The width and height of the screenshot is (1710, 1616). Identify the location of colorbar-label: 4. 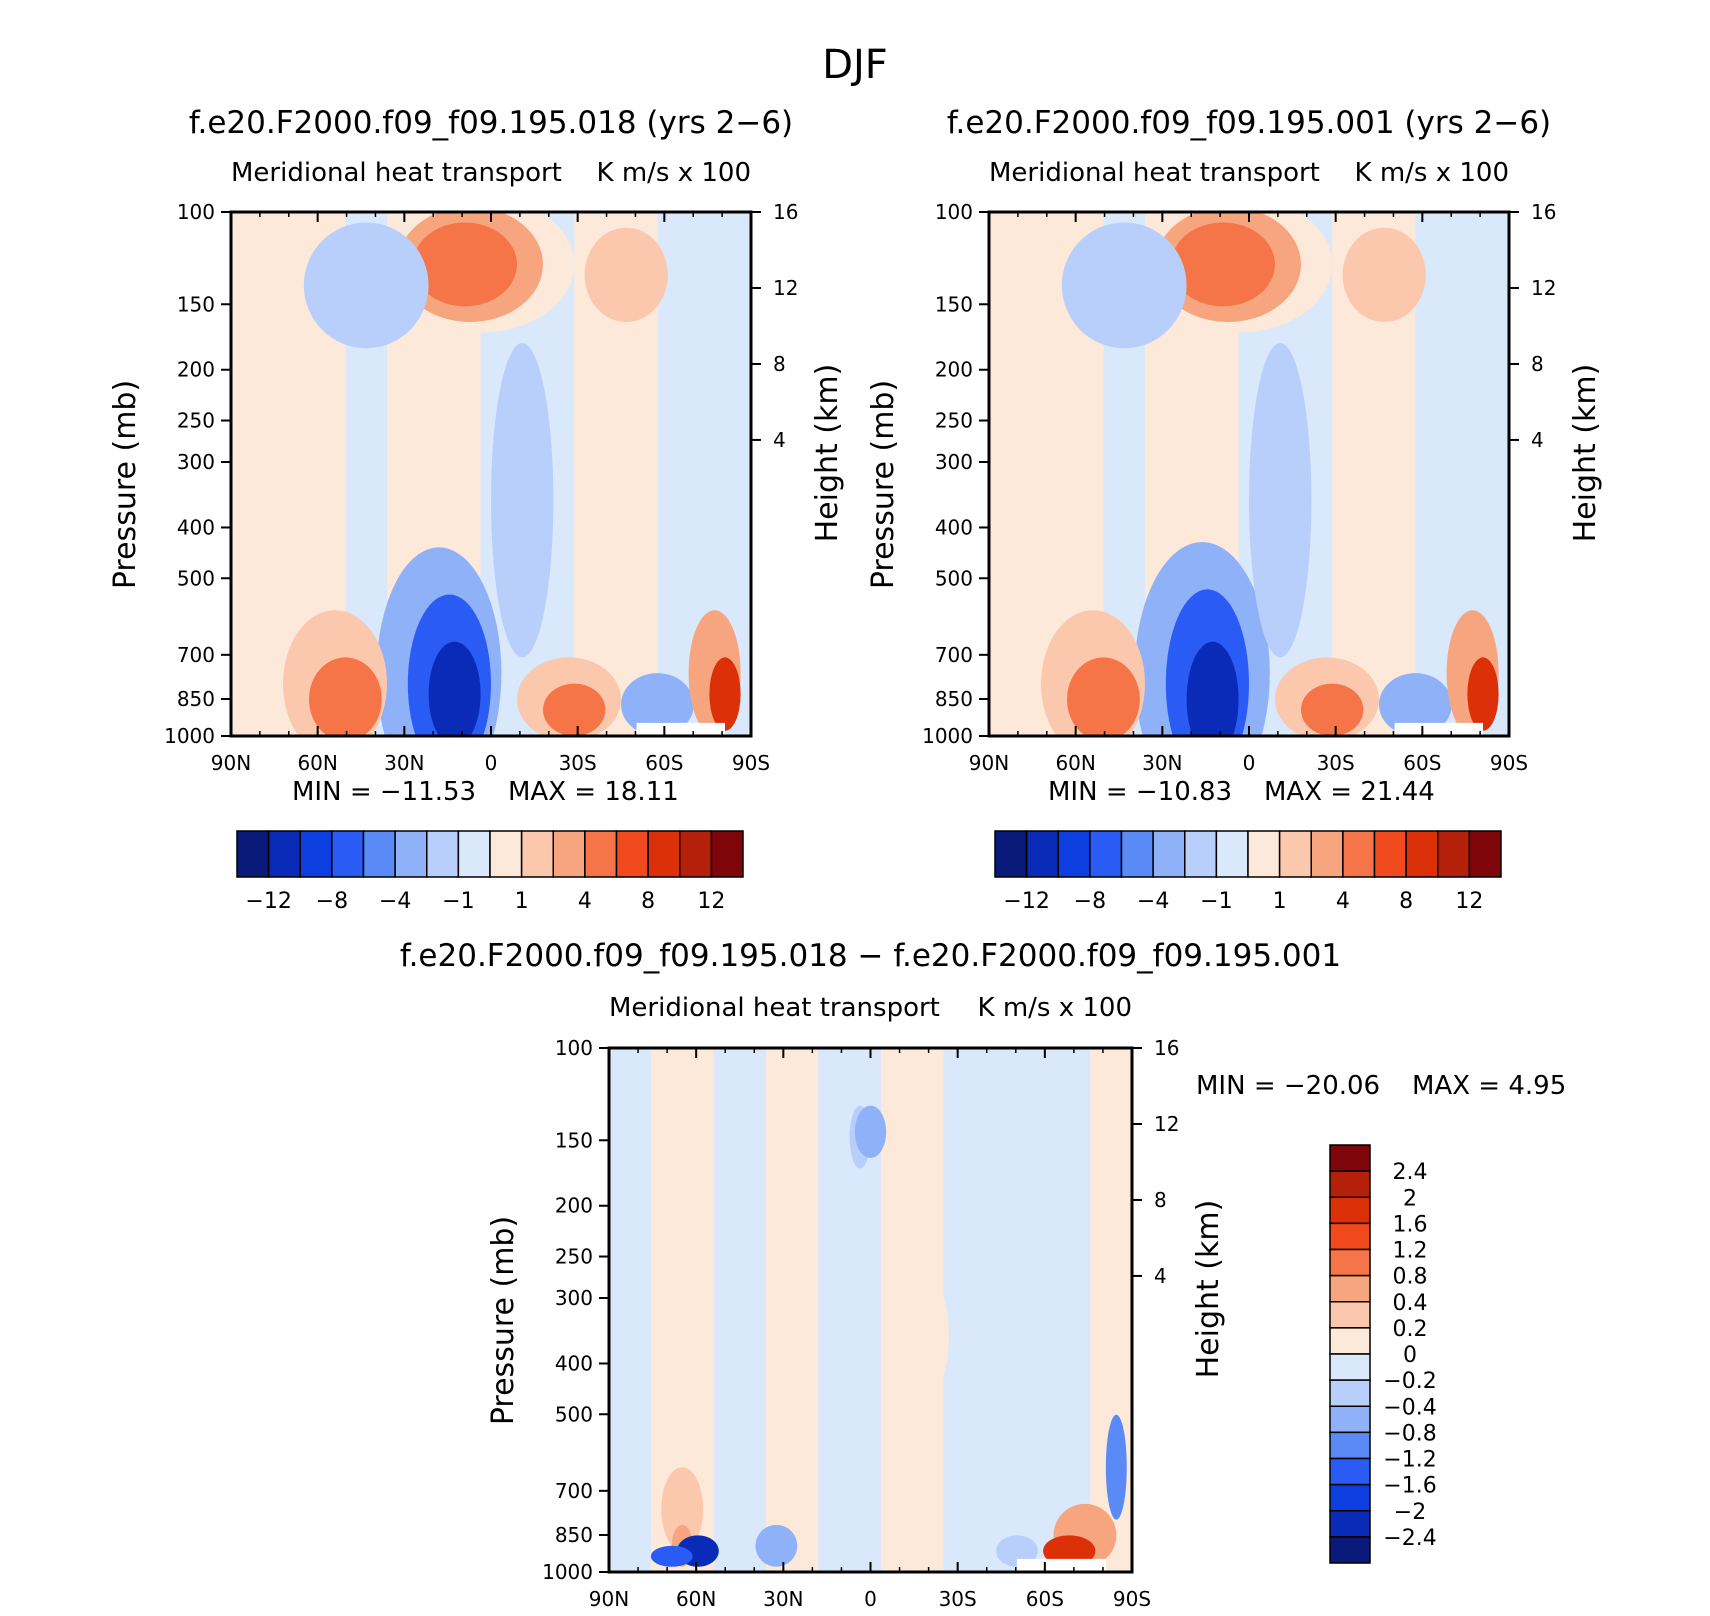
(585, 901).